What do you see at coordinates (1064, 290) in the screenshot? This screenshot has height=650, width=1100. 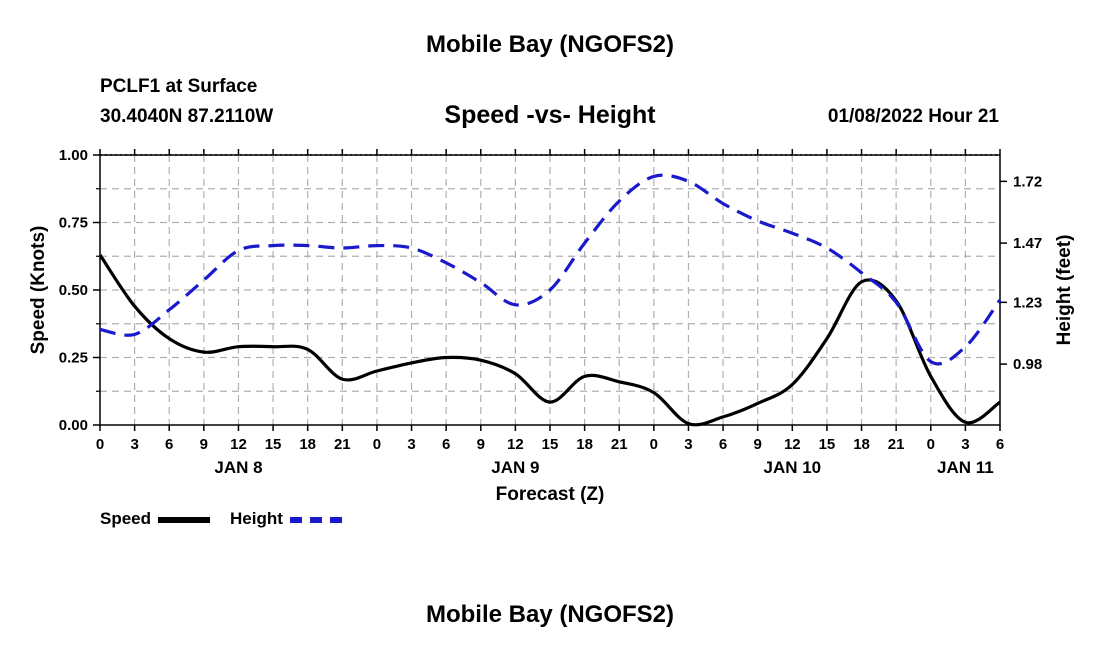 I see `y-axis-title-right: Height (feet)` at bounding box center [1064, 290].